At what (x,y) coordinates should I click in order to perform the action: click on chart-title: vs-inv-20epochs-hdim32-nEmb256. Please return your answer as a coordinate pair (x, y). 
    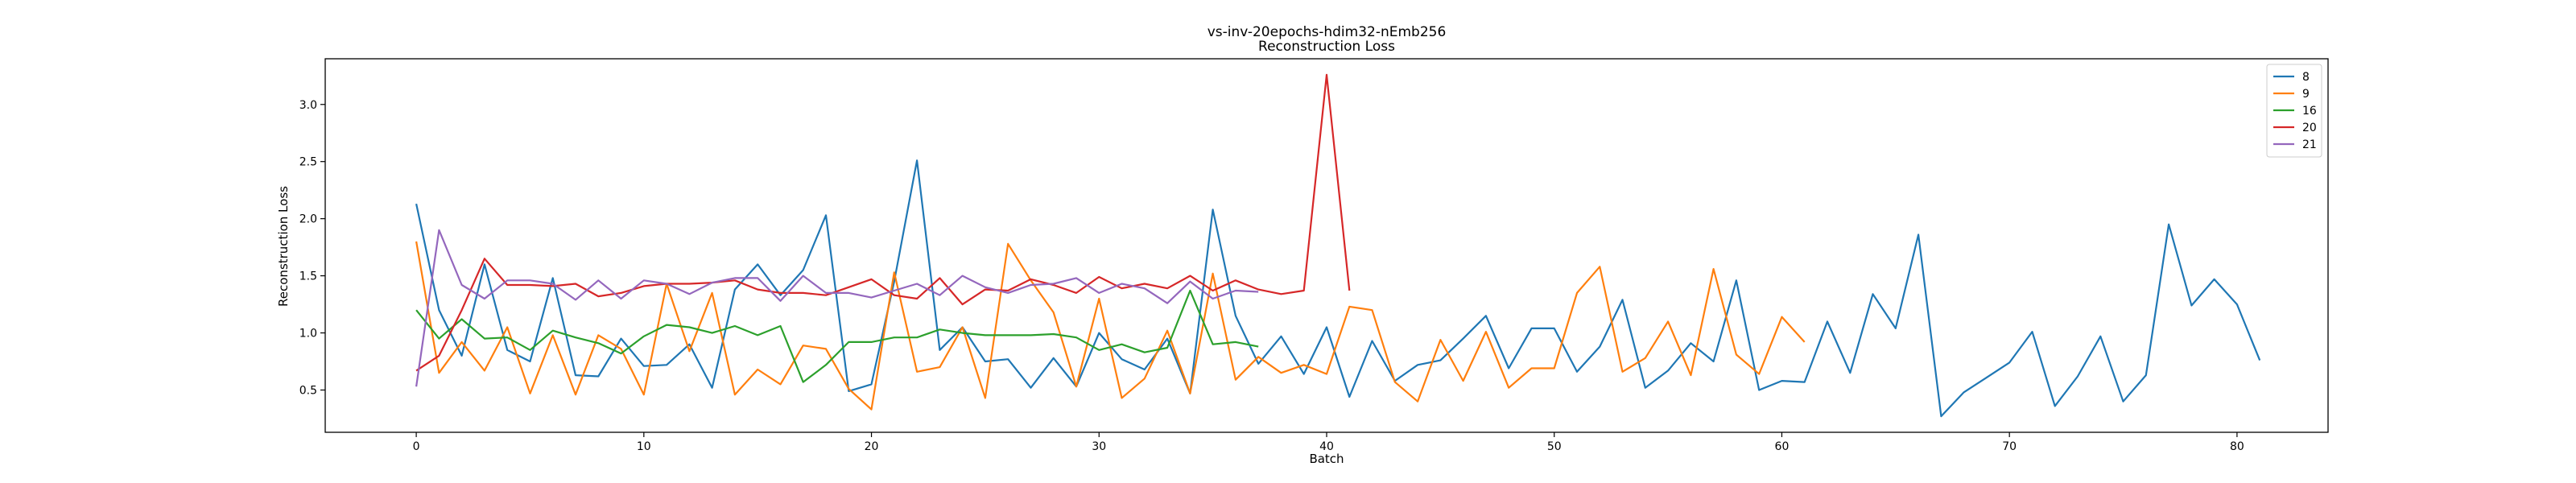
    Looking at the image, I should click on (1327, 32).